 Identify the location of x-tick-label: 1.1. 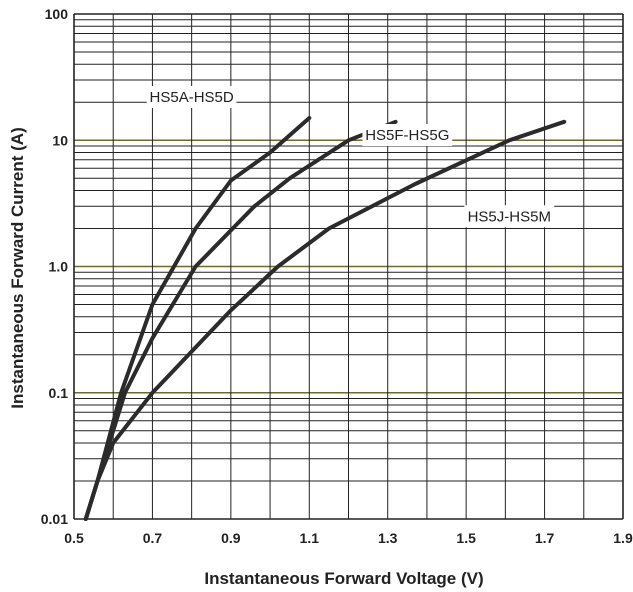
(310, 538).